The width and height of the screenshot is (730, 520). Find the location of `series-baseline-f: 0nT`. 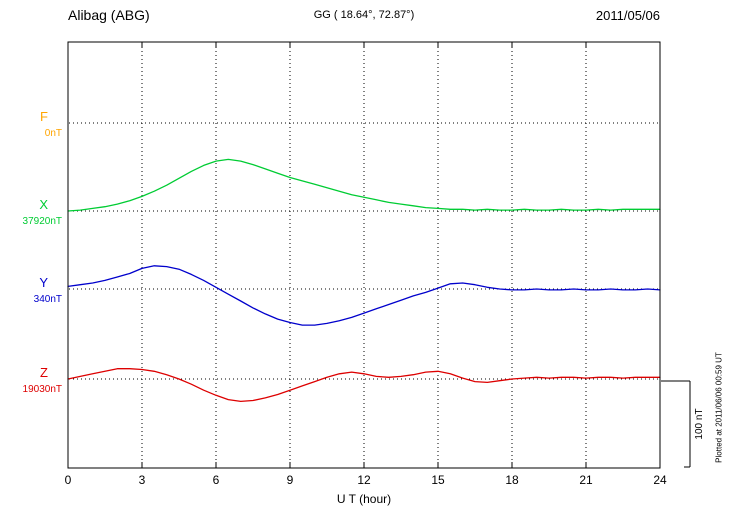

series-baseline-f: 0nT is located at coordinates (53, 133).